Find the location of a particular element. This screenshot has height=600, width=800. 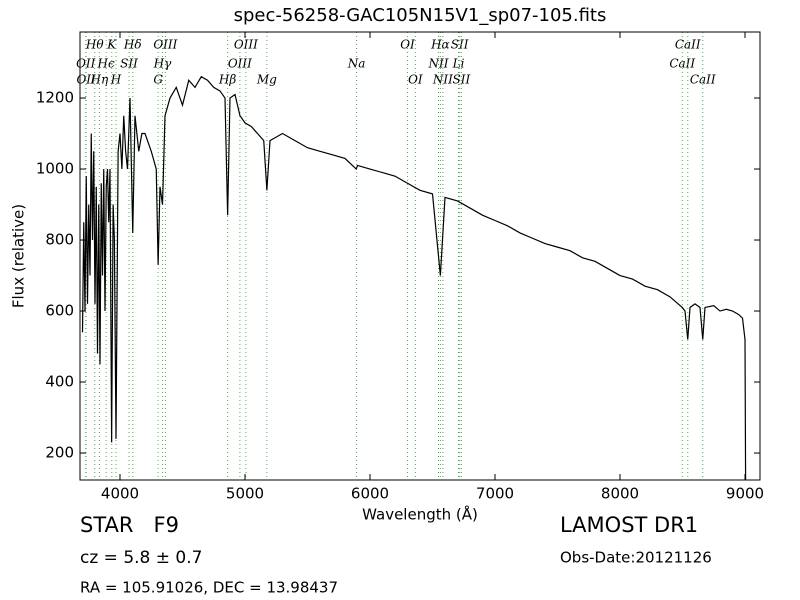

spectral-line-label: Hγ is located at coordinates (162, 64).